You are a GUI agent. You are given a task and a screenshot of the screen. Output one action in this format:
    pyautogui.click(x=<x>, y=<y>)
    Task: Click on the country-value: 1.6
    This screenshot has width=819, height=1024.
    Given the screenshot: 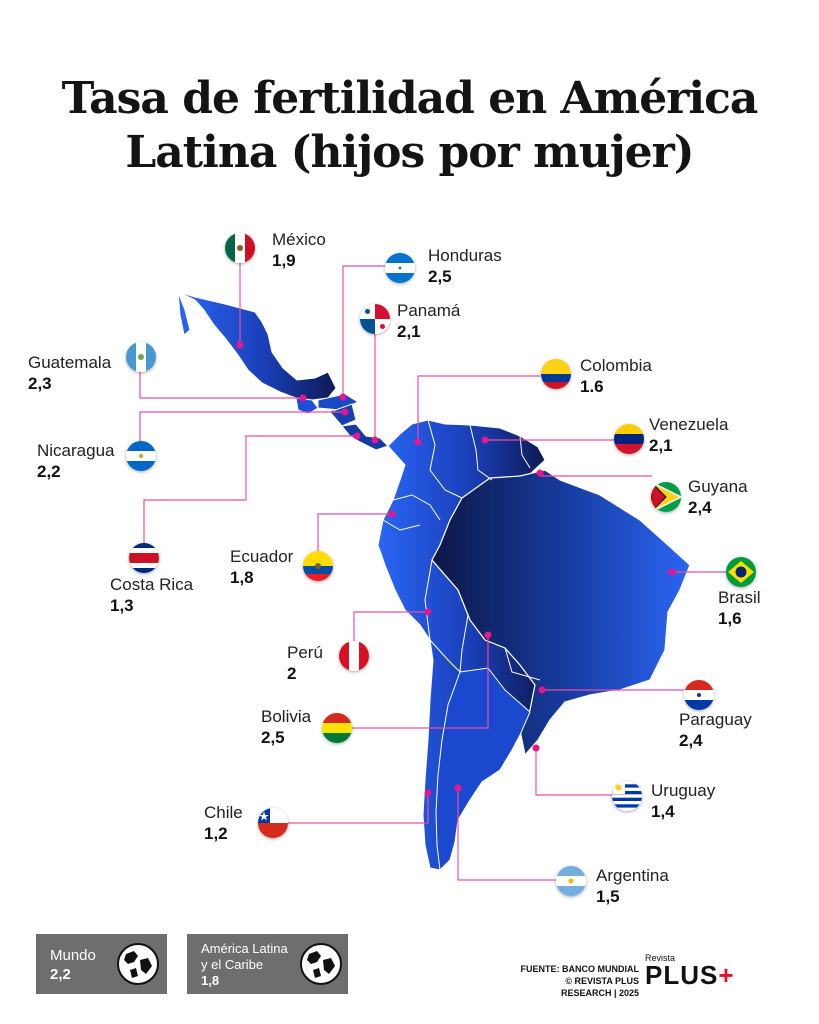 What is the action you would take?
    pyautogui.click(x=592, y=386)
    